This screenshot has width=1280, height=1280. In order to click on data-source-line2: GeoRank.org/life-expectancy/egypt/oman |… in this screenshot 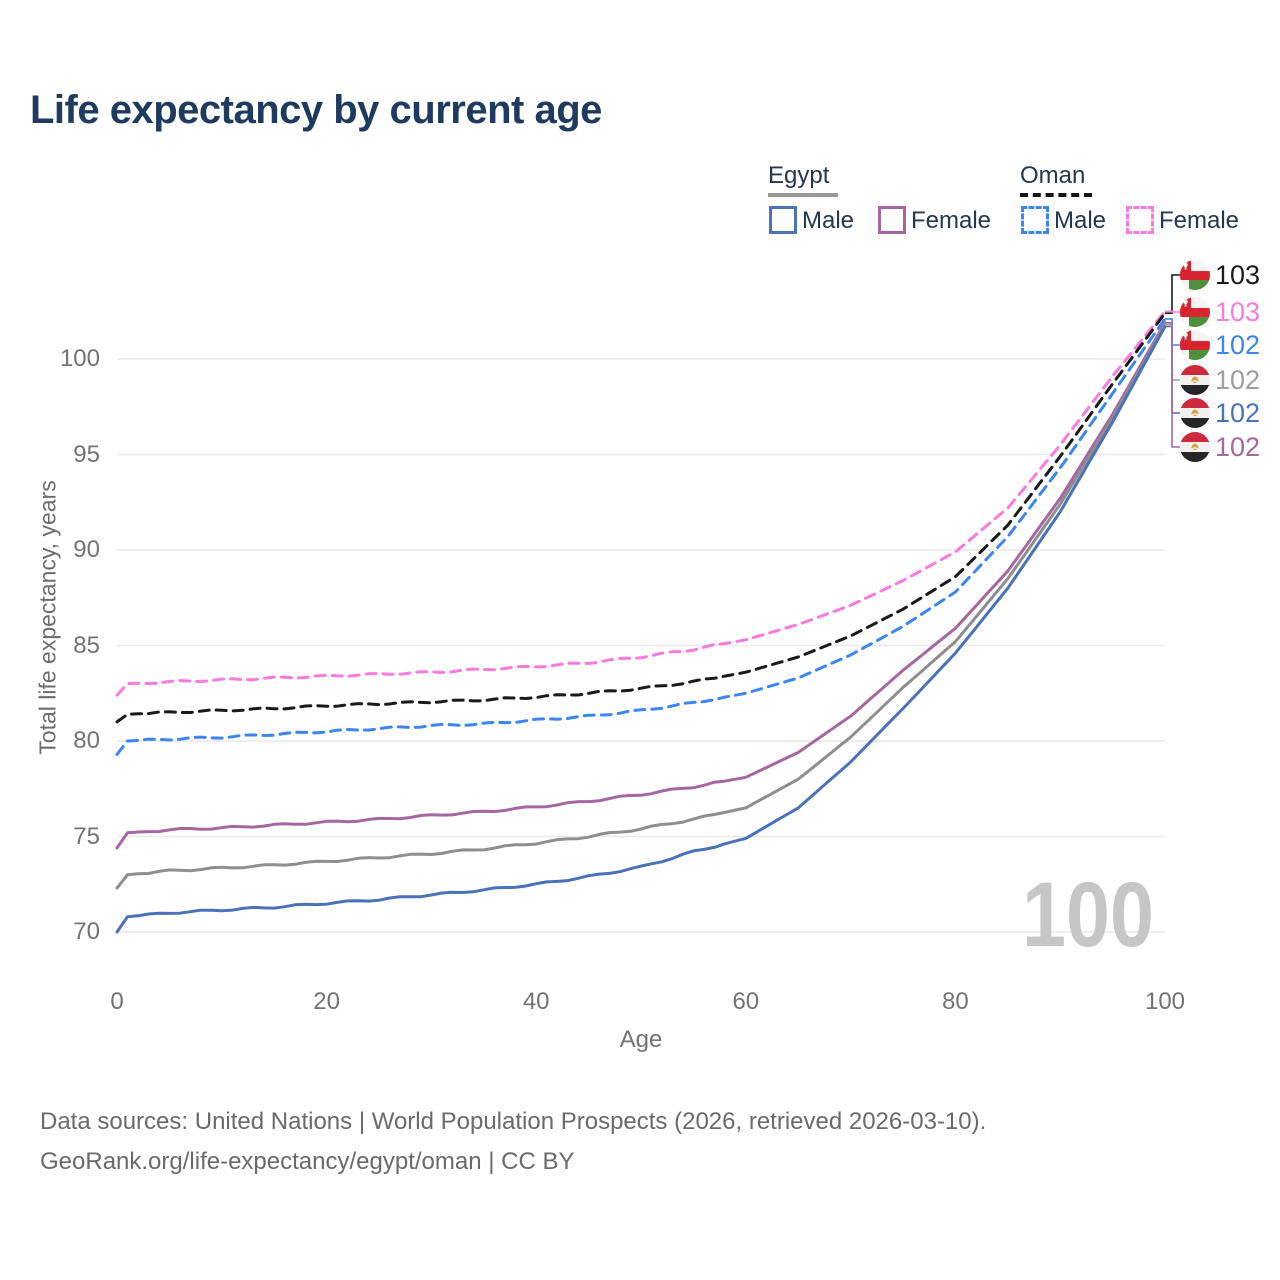, I will do `click(307, 1161)`.